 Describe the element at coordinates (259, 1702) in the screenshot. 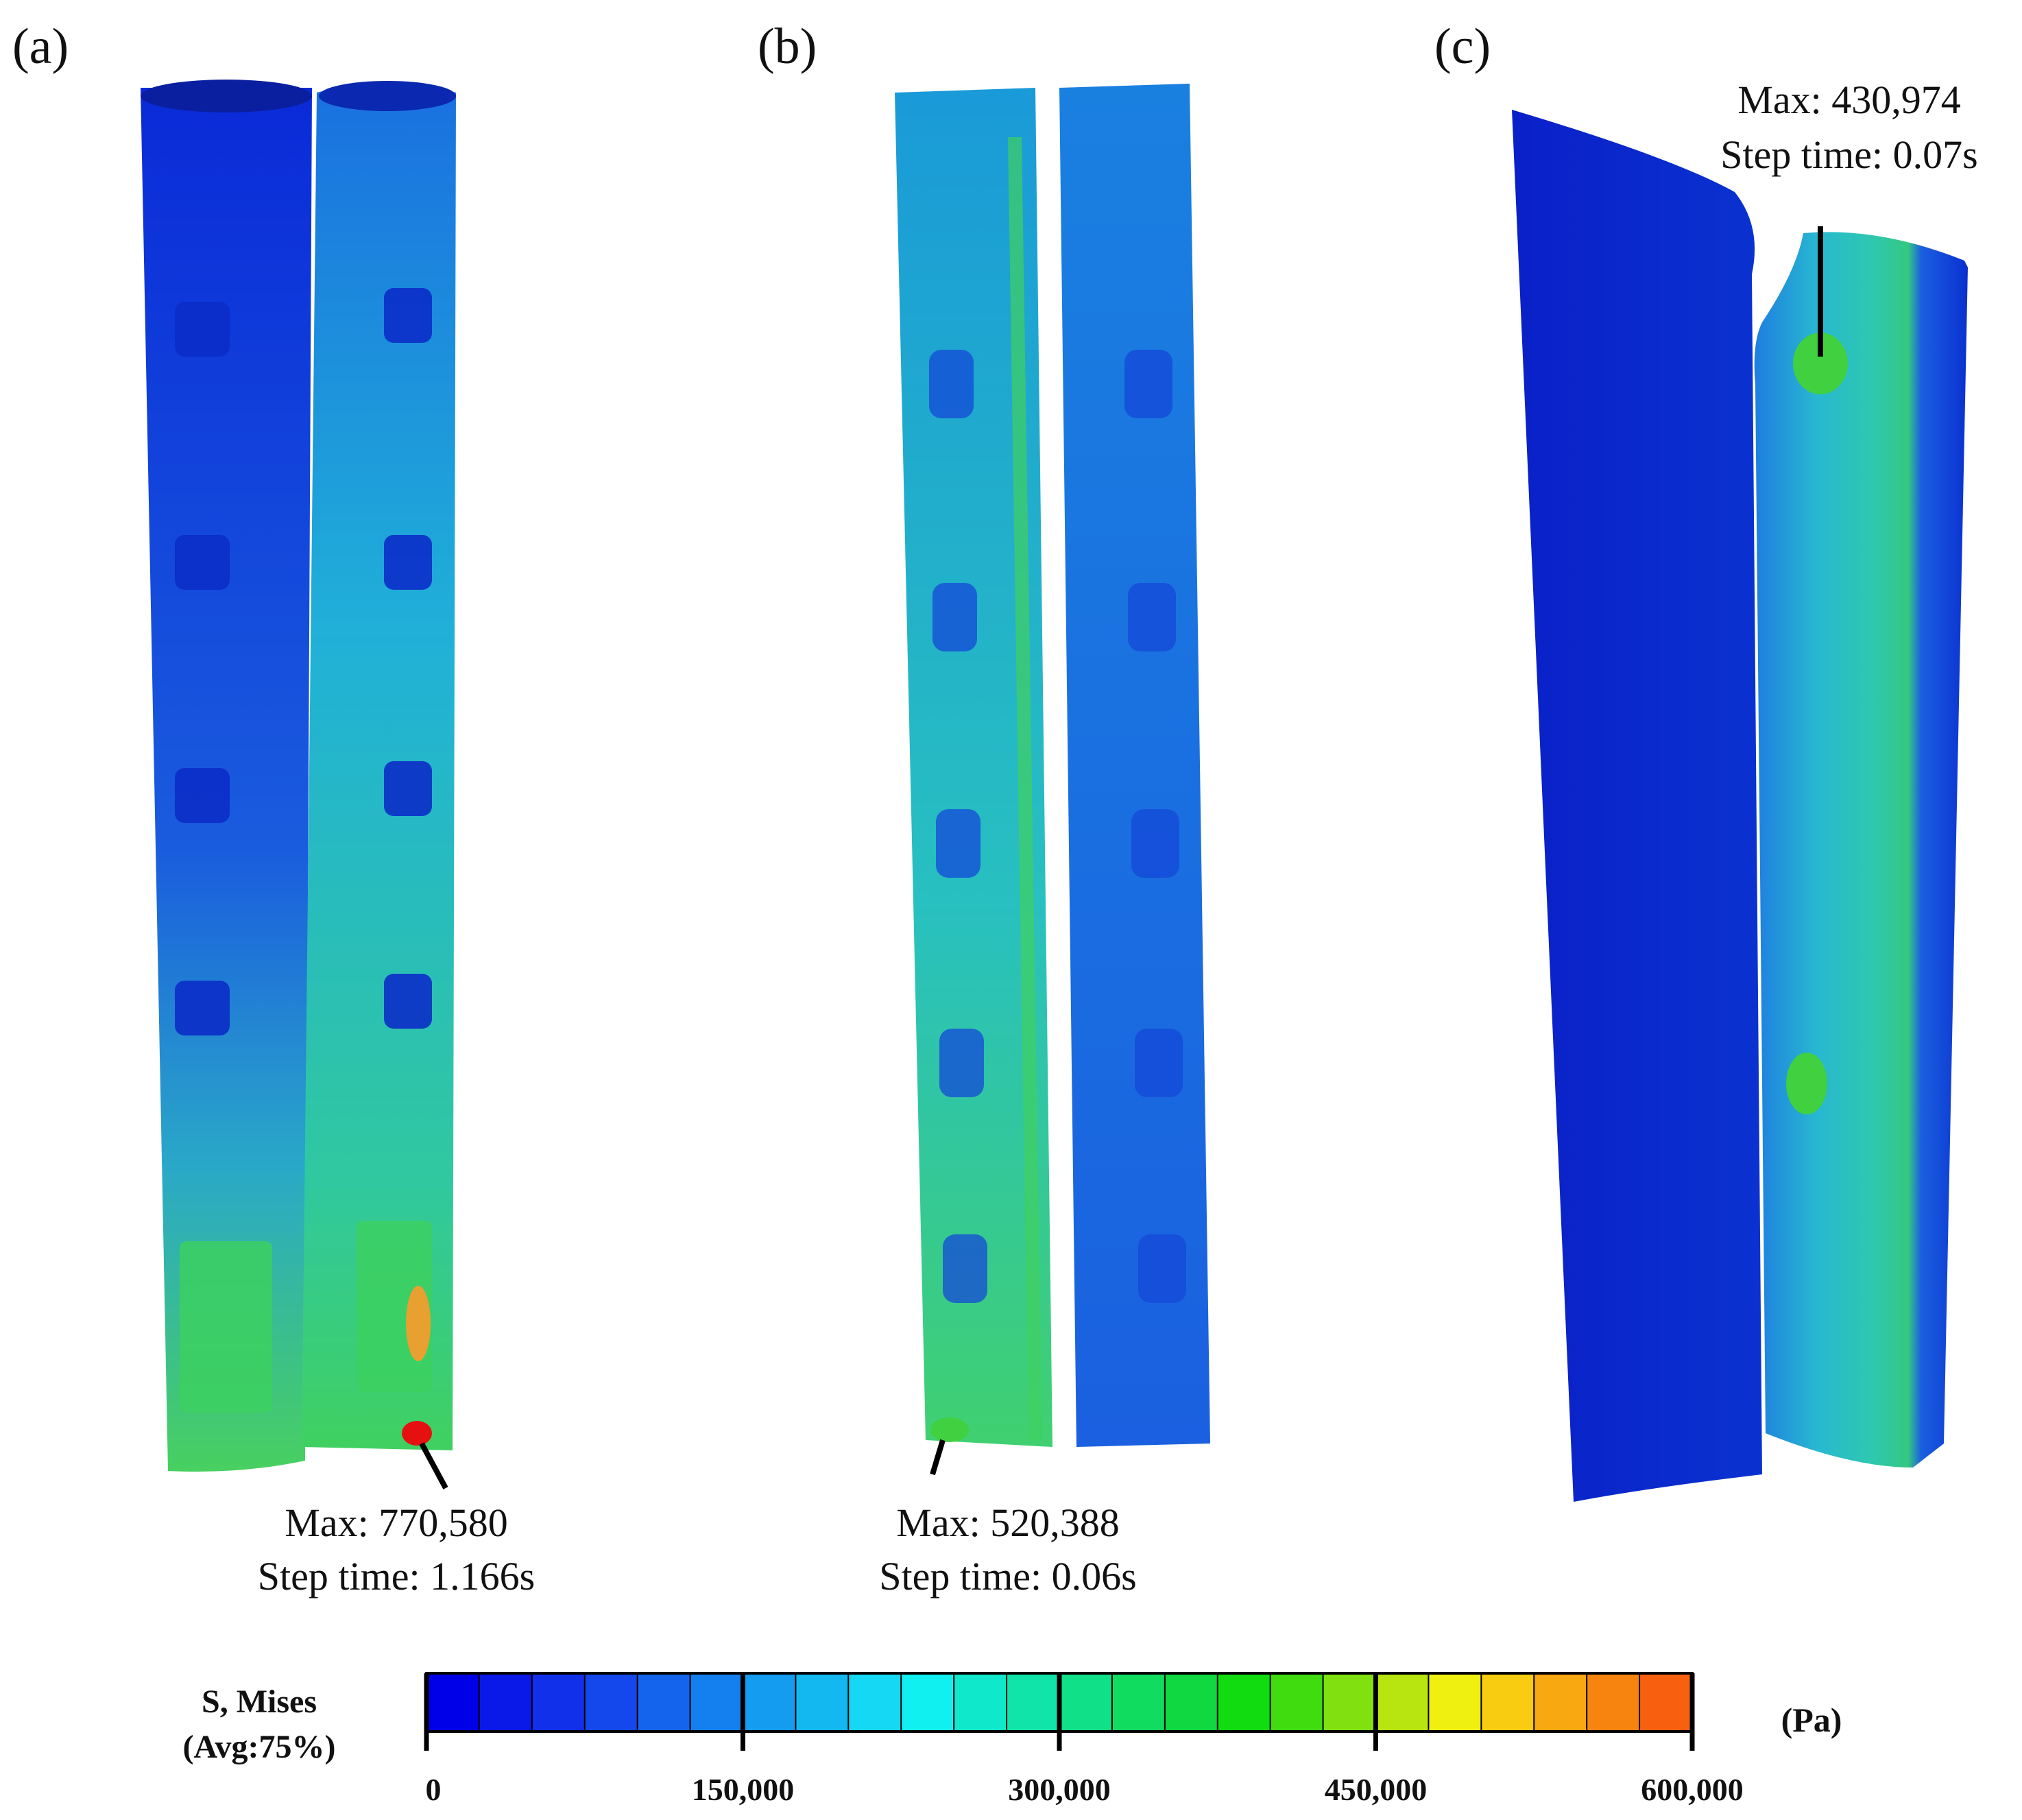

I see `legend-title-line1: S, Mises` at that location.